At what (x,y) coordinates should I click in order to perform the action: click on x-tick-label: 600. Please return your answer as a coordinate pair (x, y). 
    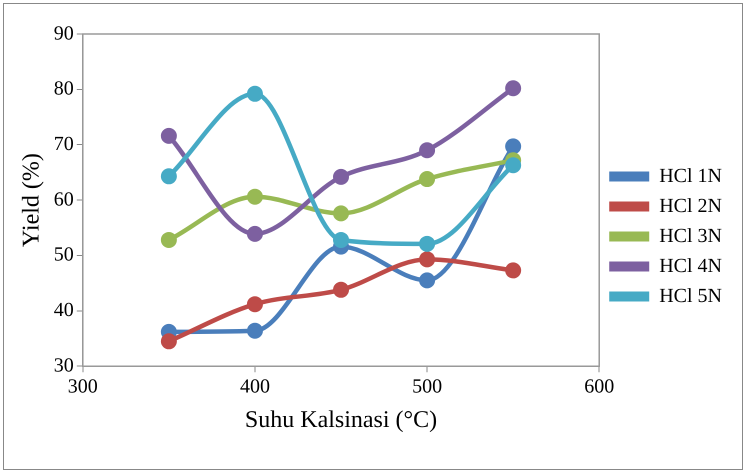
    Looking at the image, I should click on (599, 386).